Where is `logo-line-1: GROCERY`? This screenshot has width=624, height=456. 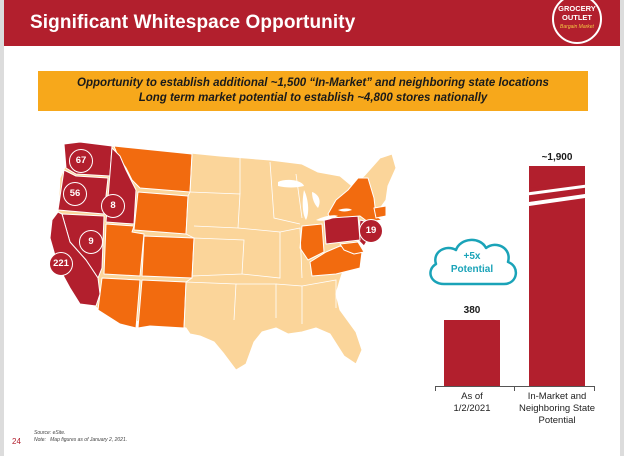
logo-line-1: GROCERY is located at coordinates (577, 8).